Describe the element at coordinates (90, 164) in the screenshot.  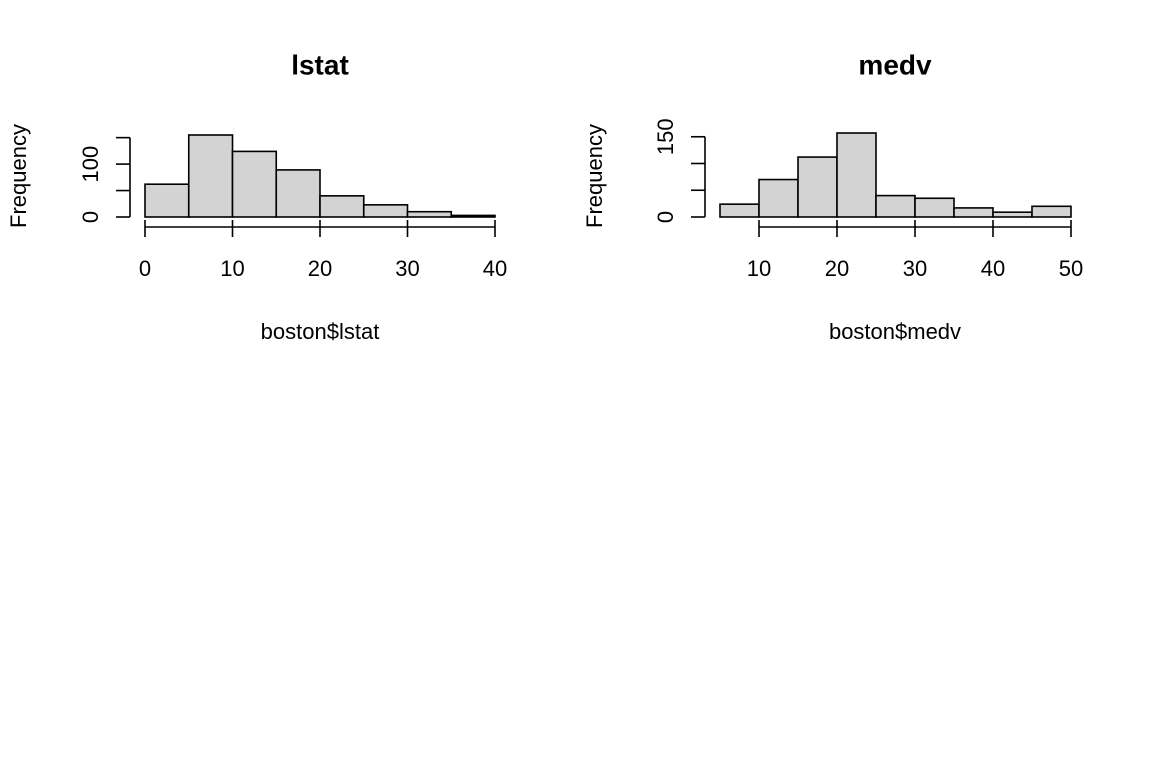
I see `y-tick-label: 100` at that location.